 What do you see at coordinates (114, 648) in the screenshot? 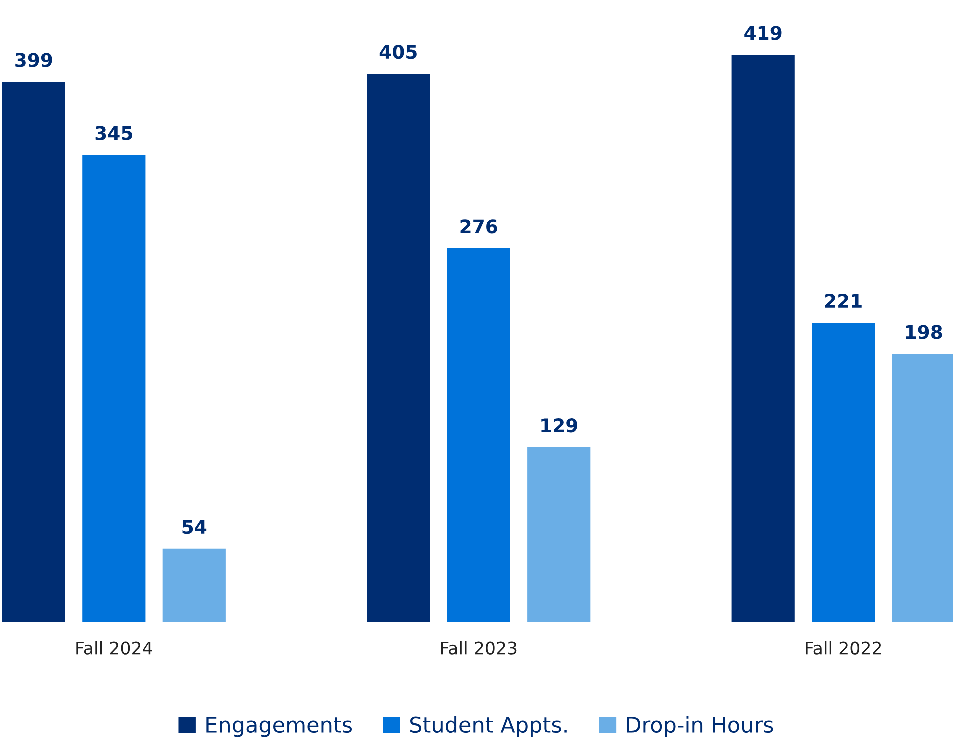
I see `x-tick-label: Fall 2024` at bounding box center [114, 648].